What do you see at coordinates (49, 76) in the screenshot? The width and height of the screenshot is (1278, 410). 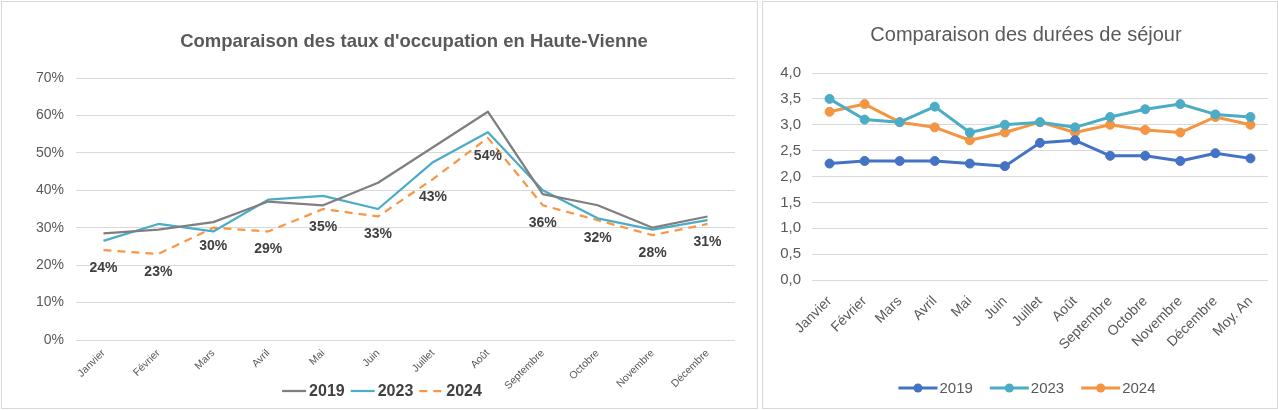 I see `y-tick-label: 70%` at bounding box center [49, 76].